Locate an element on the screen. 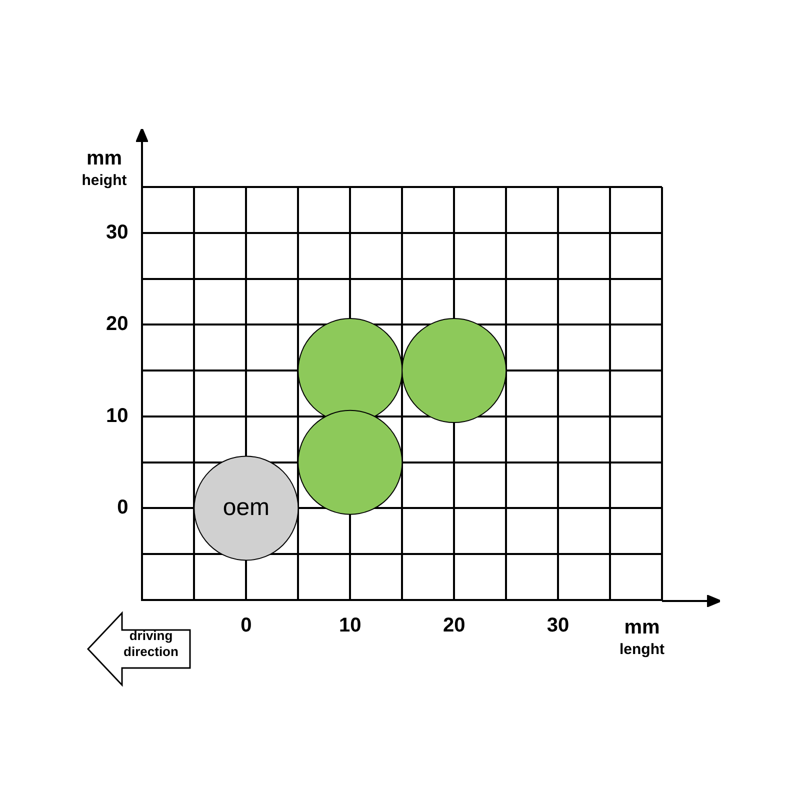 The height and width of the screenshot is (800, 800). y-tick-label: 10 is located at coordinates (117, 415).